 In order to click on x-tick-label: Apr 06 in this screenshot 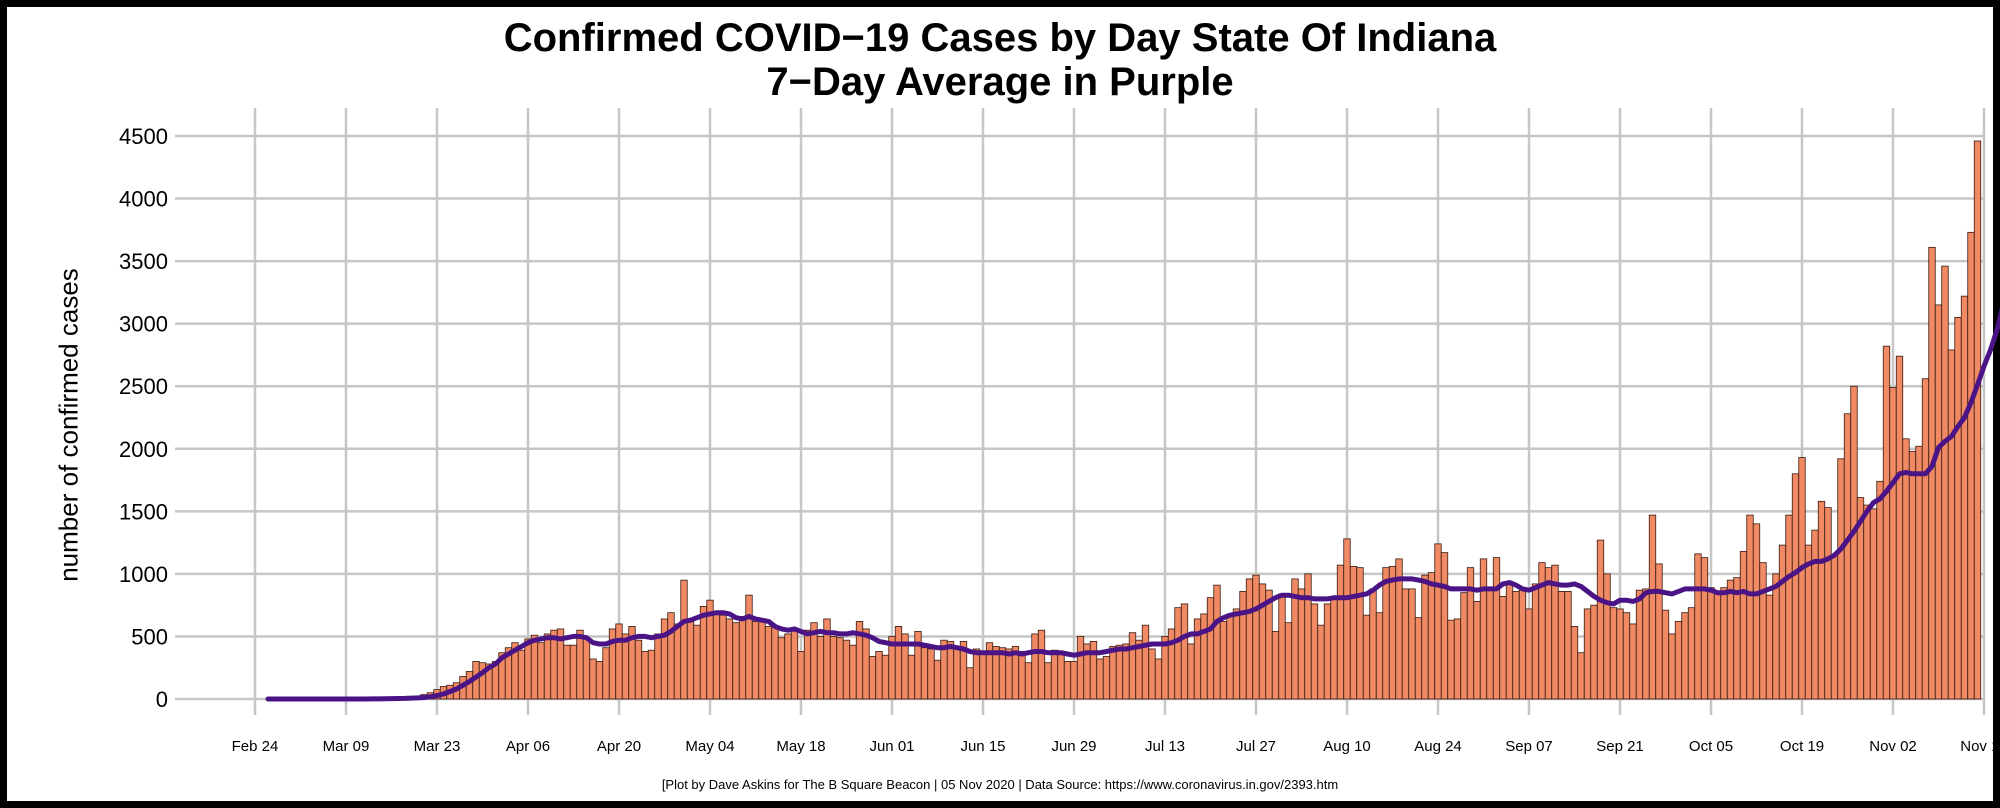, I will do `click(528, 746)`.